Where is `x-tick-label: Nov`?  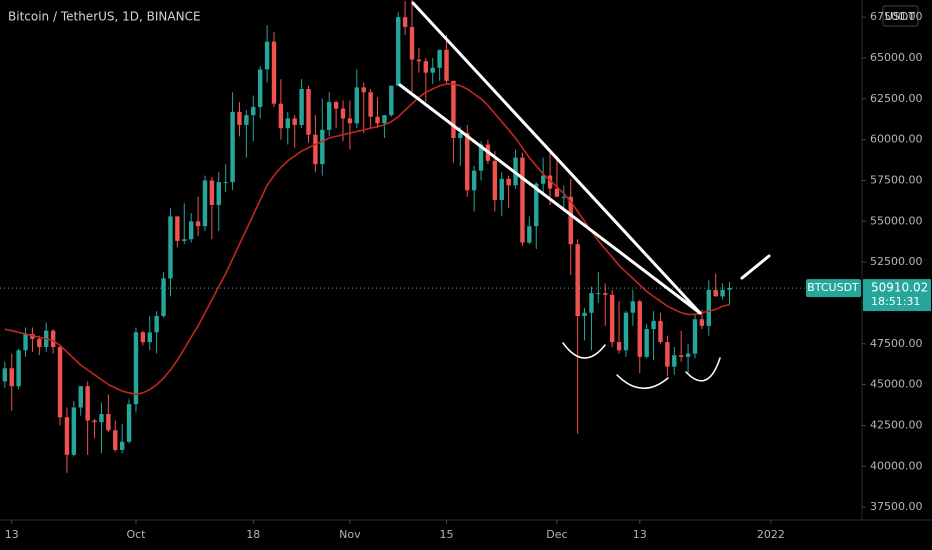 x-tick-label: Nov is located at coordinates (350, 534).